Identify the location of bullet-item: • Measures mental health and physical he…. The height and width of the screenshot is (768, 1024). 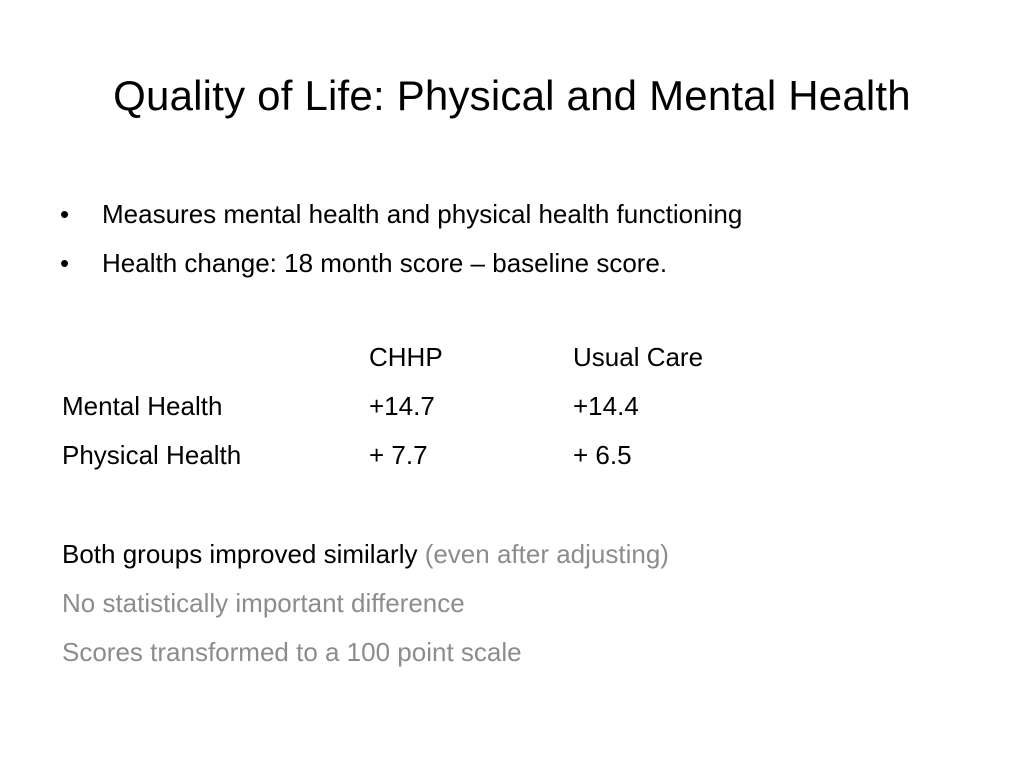
(401, 214).